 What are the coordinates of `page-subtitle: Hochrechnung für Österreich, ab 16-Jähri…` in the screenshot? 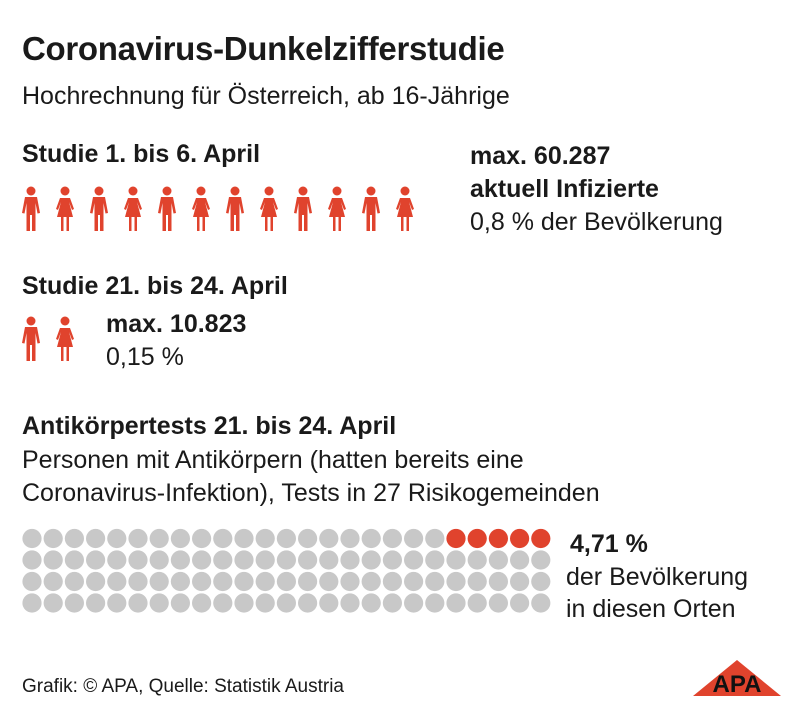 It's located at (266, 96).